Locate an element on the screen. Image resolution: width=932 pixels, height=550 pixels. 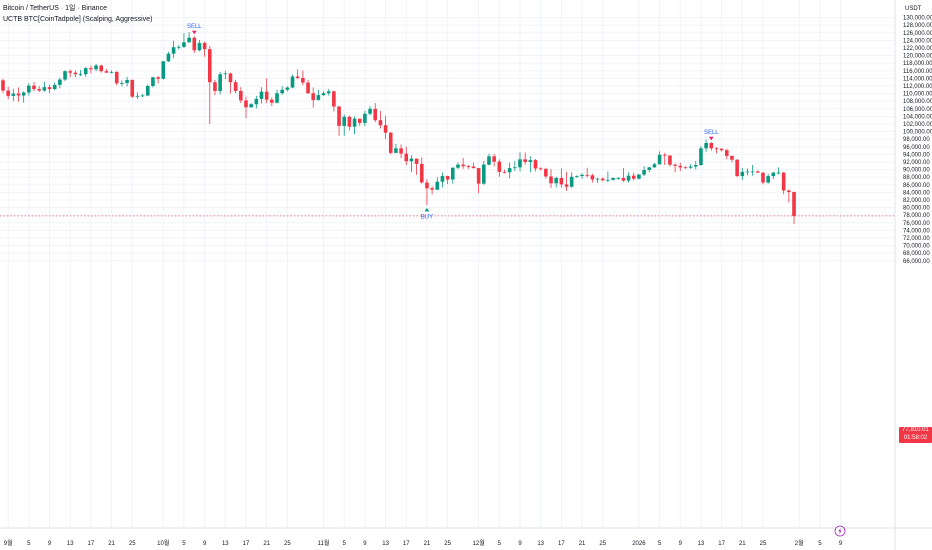
buy-marker: BUY is located at coordinates (427, 213).